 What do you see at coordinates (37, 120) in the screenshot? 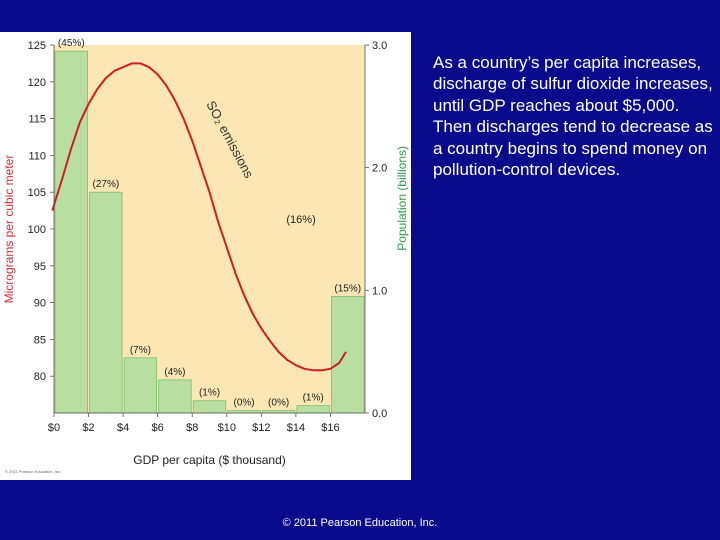
I see `left-tick-label: 115` at bounding box center [37, 120].